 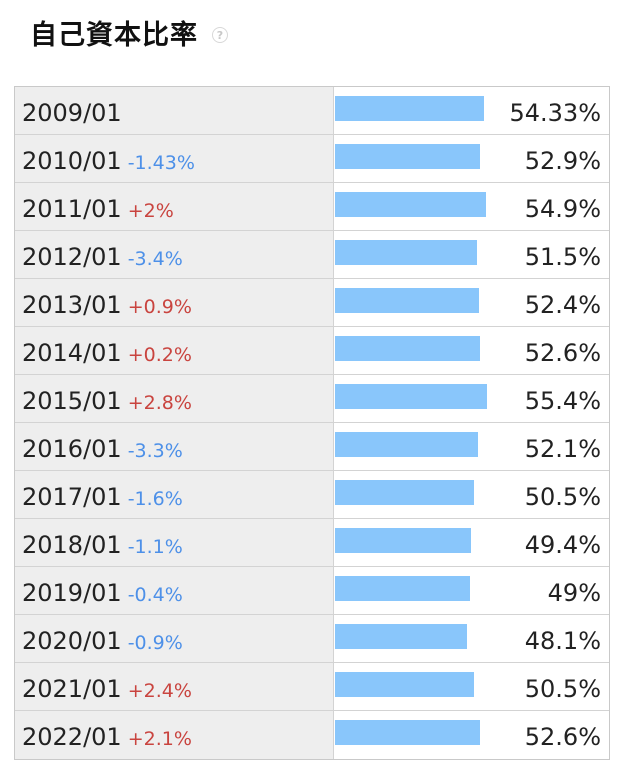 What do you see at coordinates (159, 739) in the screenshot?
I see `change-label: +2.1%` at bounding box center [159, 739].